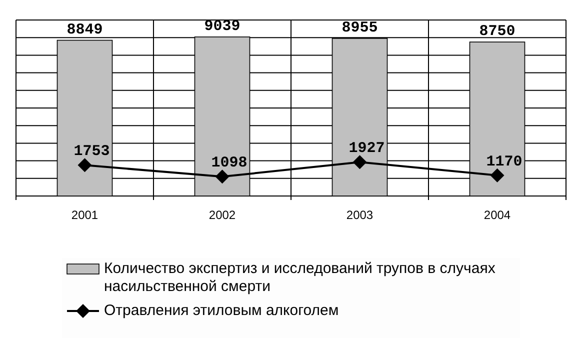  What do you see at coordinates (222, 26) in the screenshot?
I see `data-label: 9039` at bounding box center [222, 26].